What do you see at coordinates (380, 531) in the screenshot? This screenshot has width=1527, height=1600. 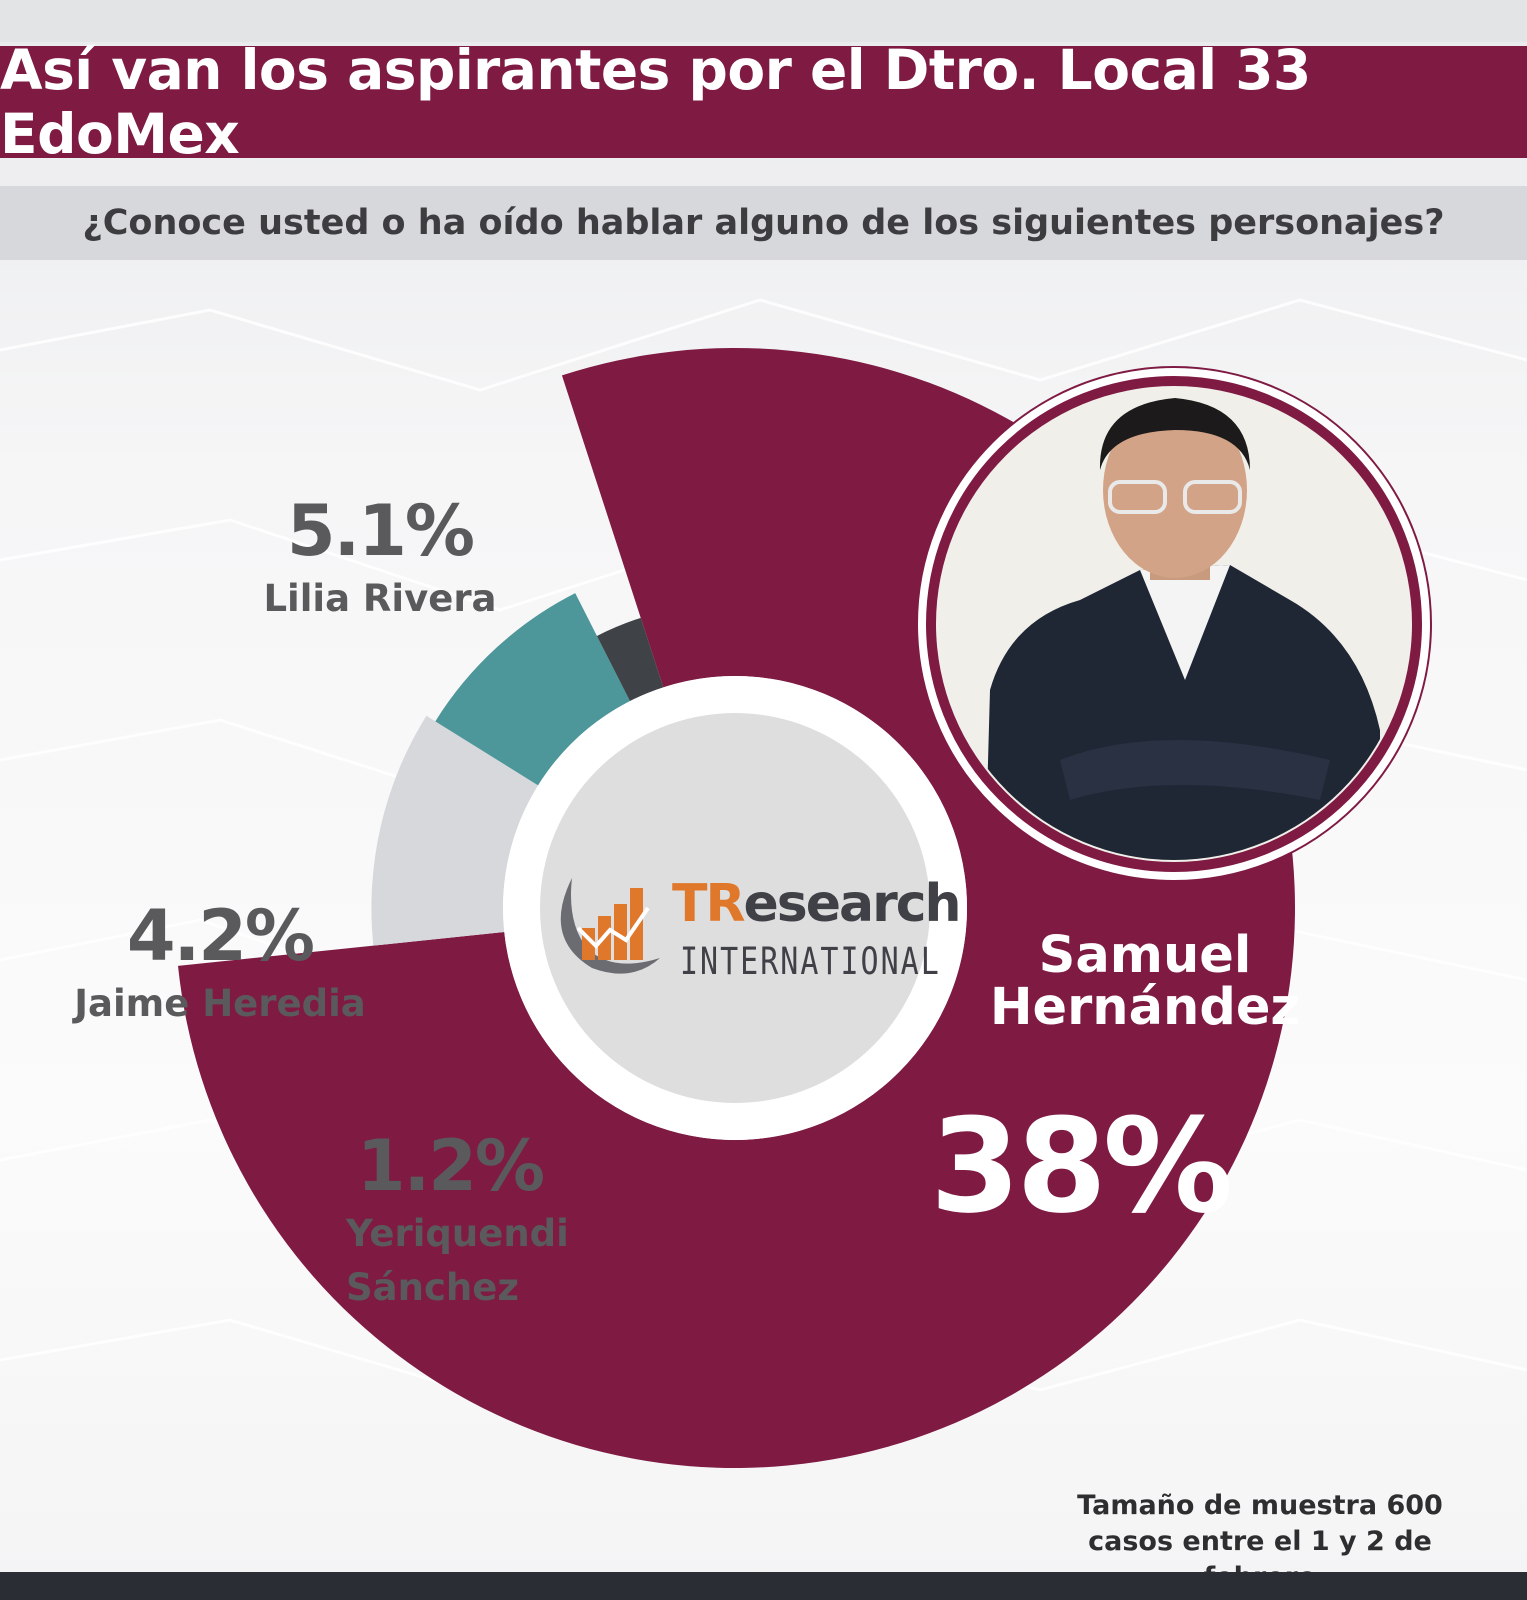 I see `value-label-lilia: 5.1%` at bounding box center [380, 531].